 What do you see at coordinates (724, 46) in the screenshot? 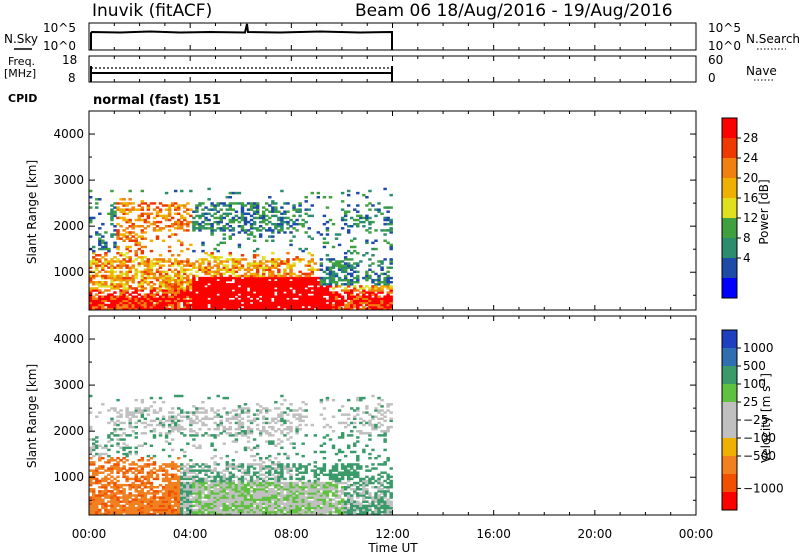
I see `nsearch-tick-bottom: 10^0` at bounding box center [724, 46].